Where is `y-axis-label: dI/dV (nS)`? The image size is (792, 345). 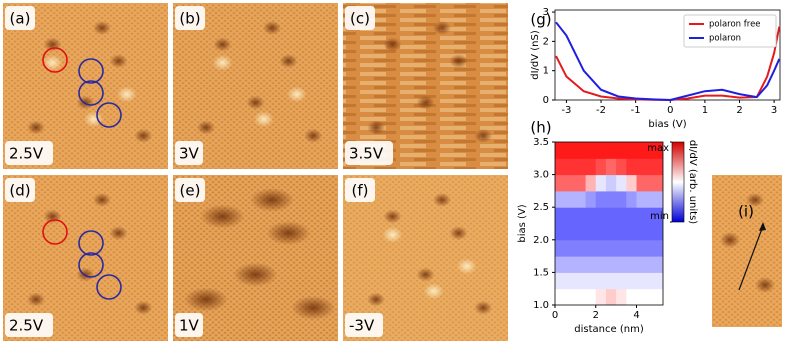
y-axis-label: dI/dV (nS) is located at coordinates (535, 55).